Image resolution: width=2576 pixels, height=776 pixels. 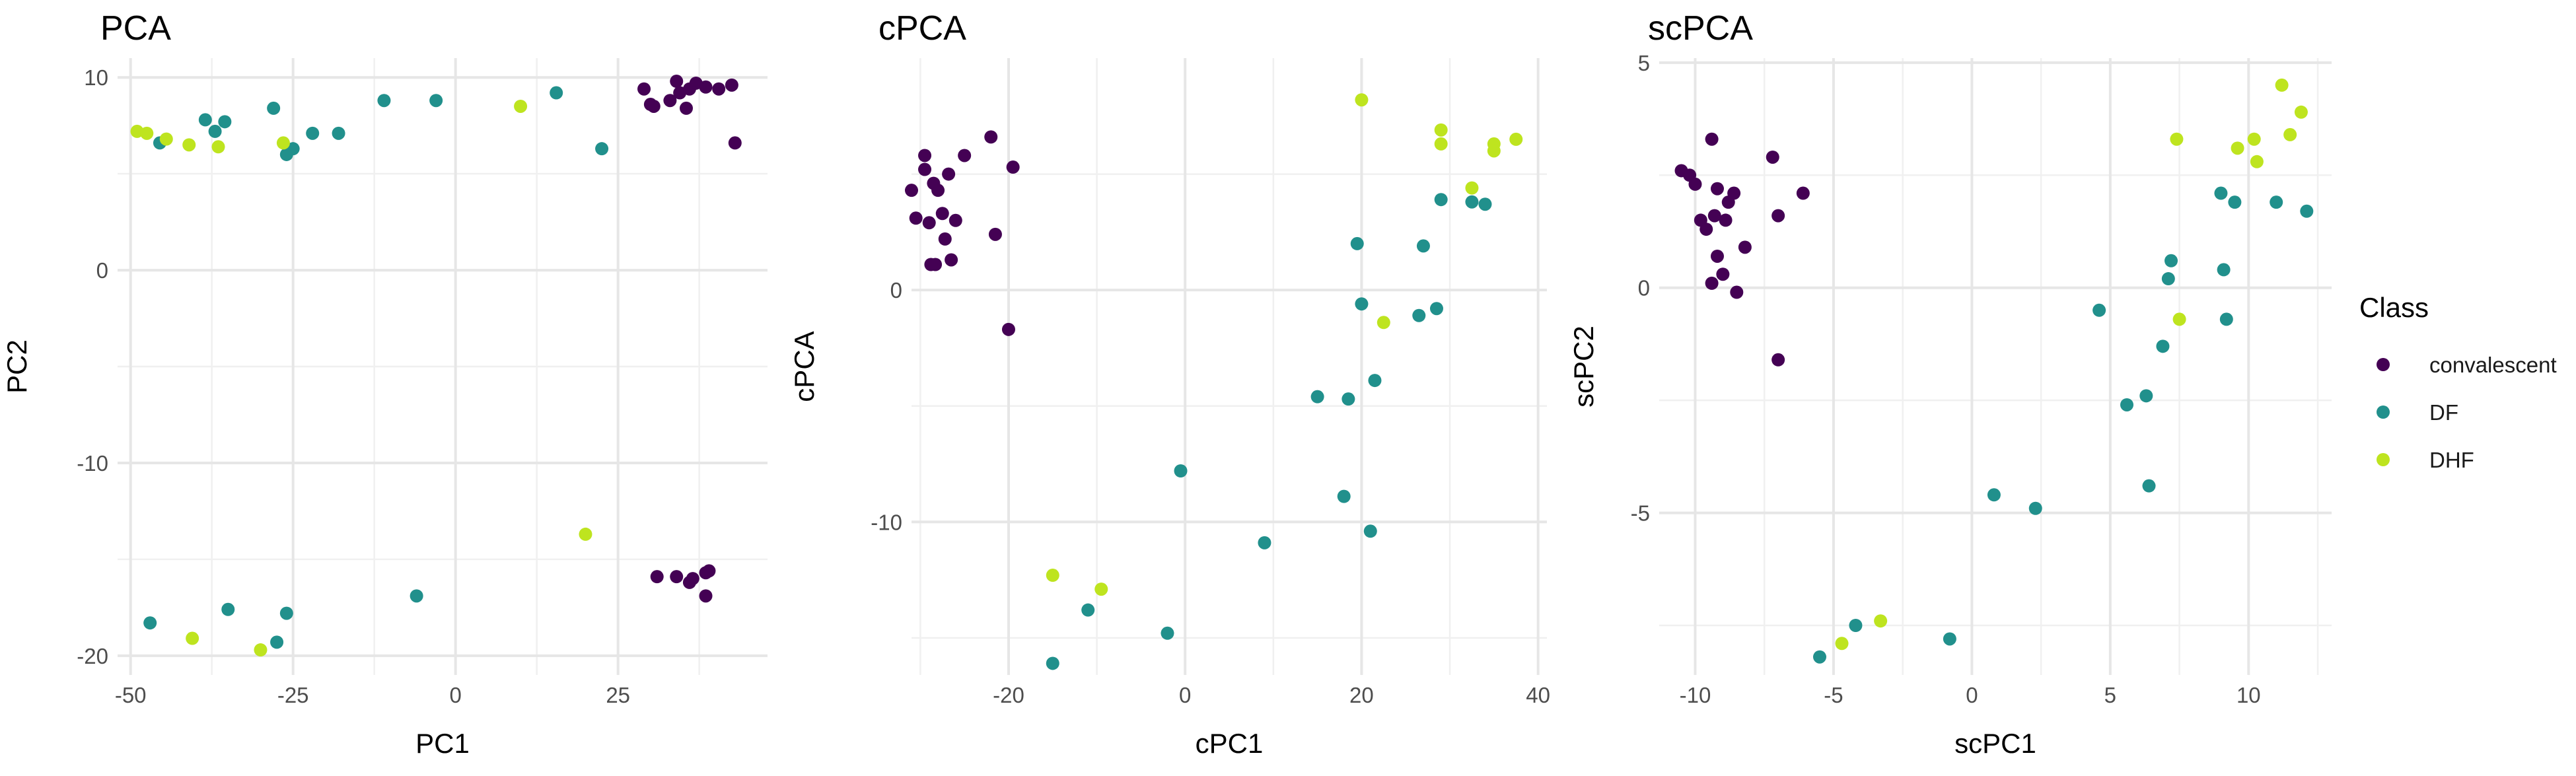 What do you see at coordinates (2458, 382) in the screenshot?
I see `legend: Class convalescent DF DHF` at bounding box center [2458, 382].